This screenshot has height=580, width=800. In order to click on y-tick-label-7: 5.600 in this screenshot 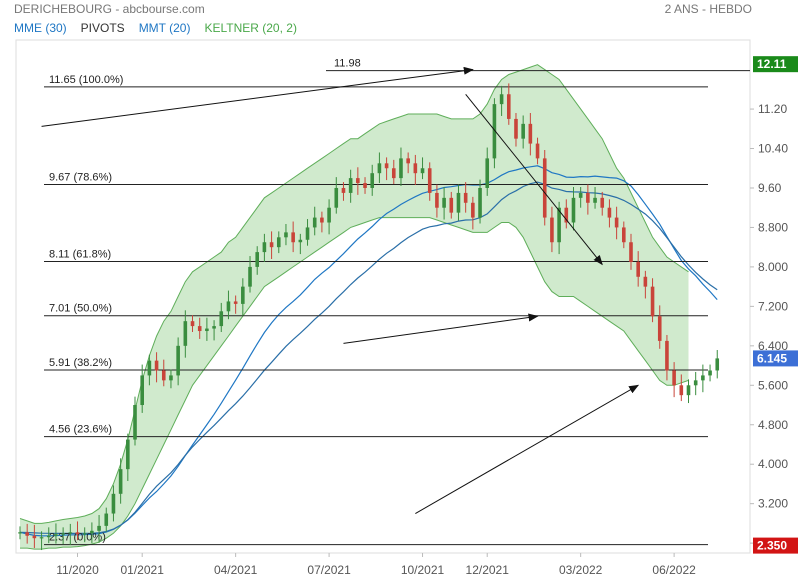, I will do `click(773, 385)`.